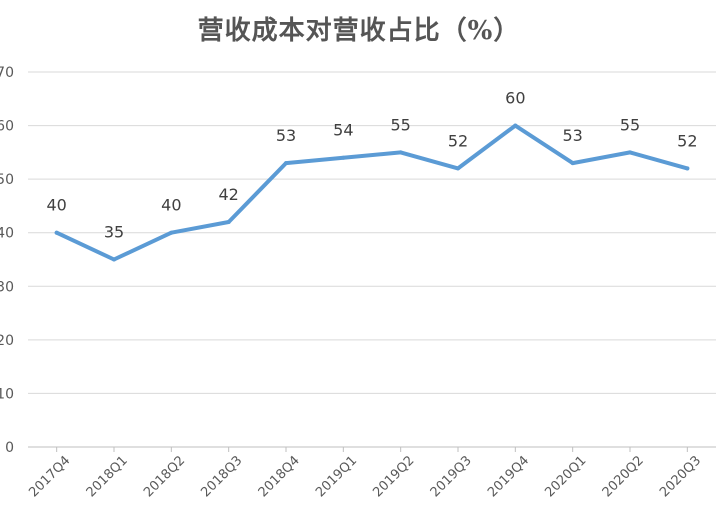 The width and height of the screenshot is (718, 525). Describe the element at coordinates (7, 394) in the screenshot. I see `y-tick-label: 10` at that location.